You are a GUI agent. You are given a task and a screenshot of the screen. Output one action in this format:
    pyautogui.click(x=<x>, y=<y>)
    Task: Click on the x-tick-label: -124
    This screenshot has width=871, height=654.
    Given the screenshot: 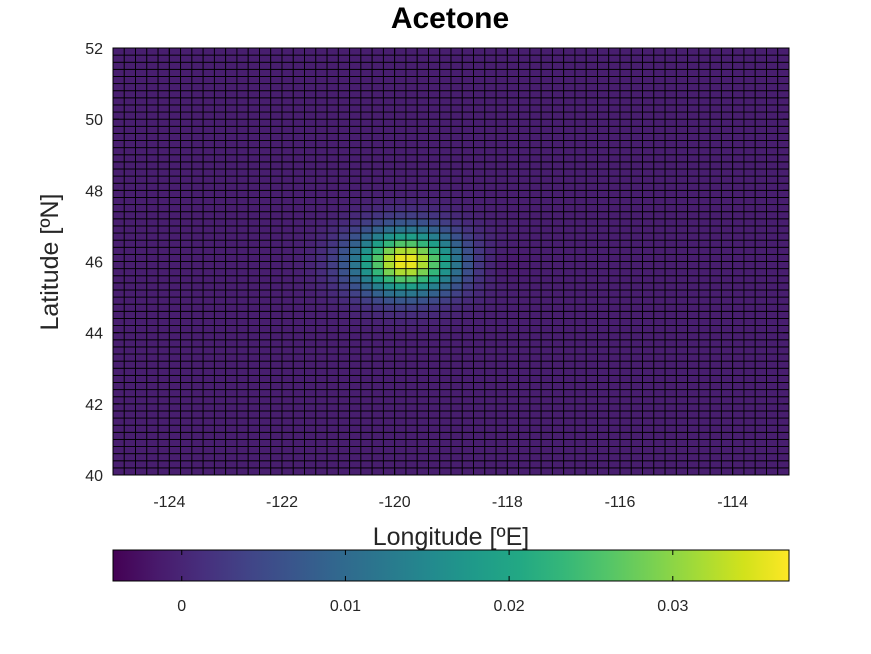 What is the action you would take?
    pyautogui.click(x=169, y=502)
    